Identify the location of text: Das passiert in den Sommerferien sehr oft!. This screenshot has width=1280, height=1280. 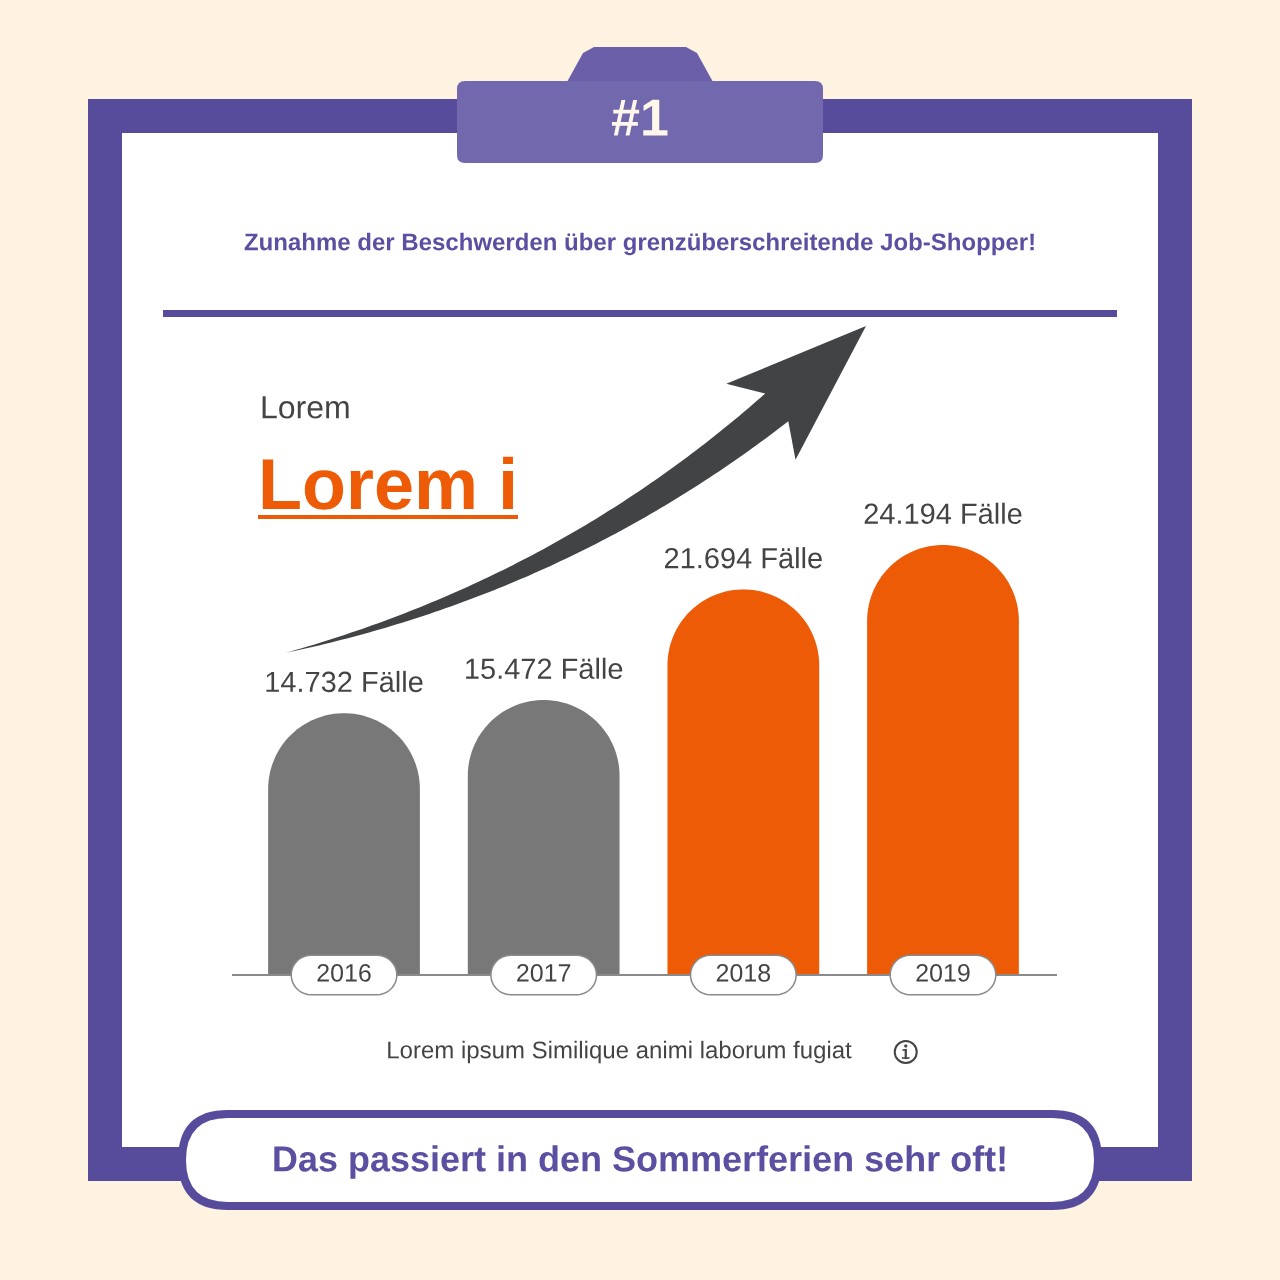
(639, 1162).